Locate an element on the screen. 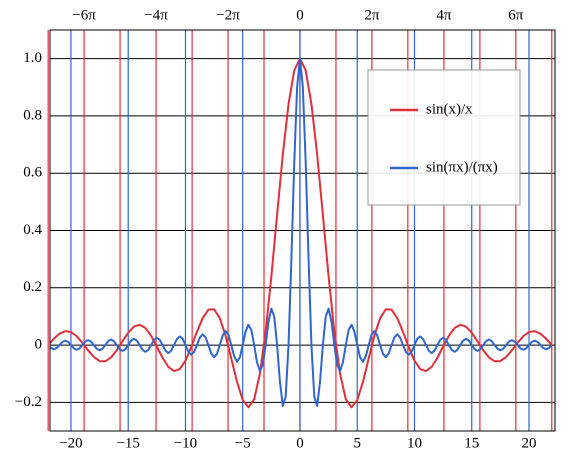  x2-tick-label: −2π is located at coordinates (228, 15).